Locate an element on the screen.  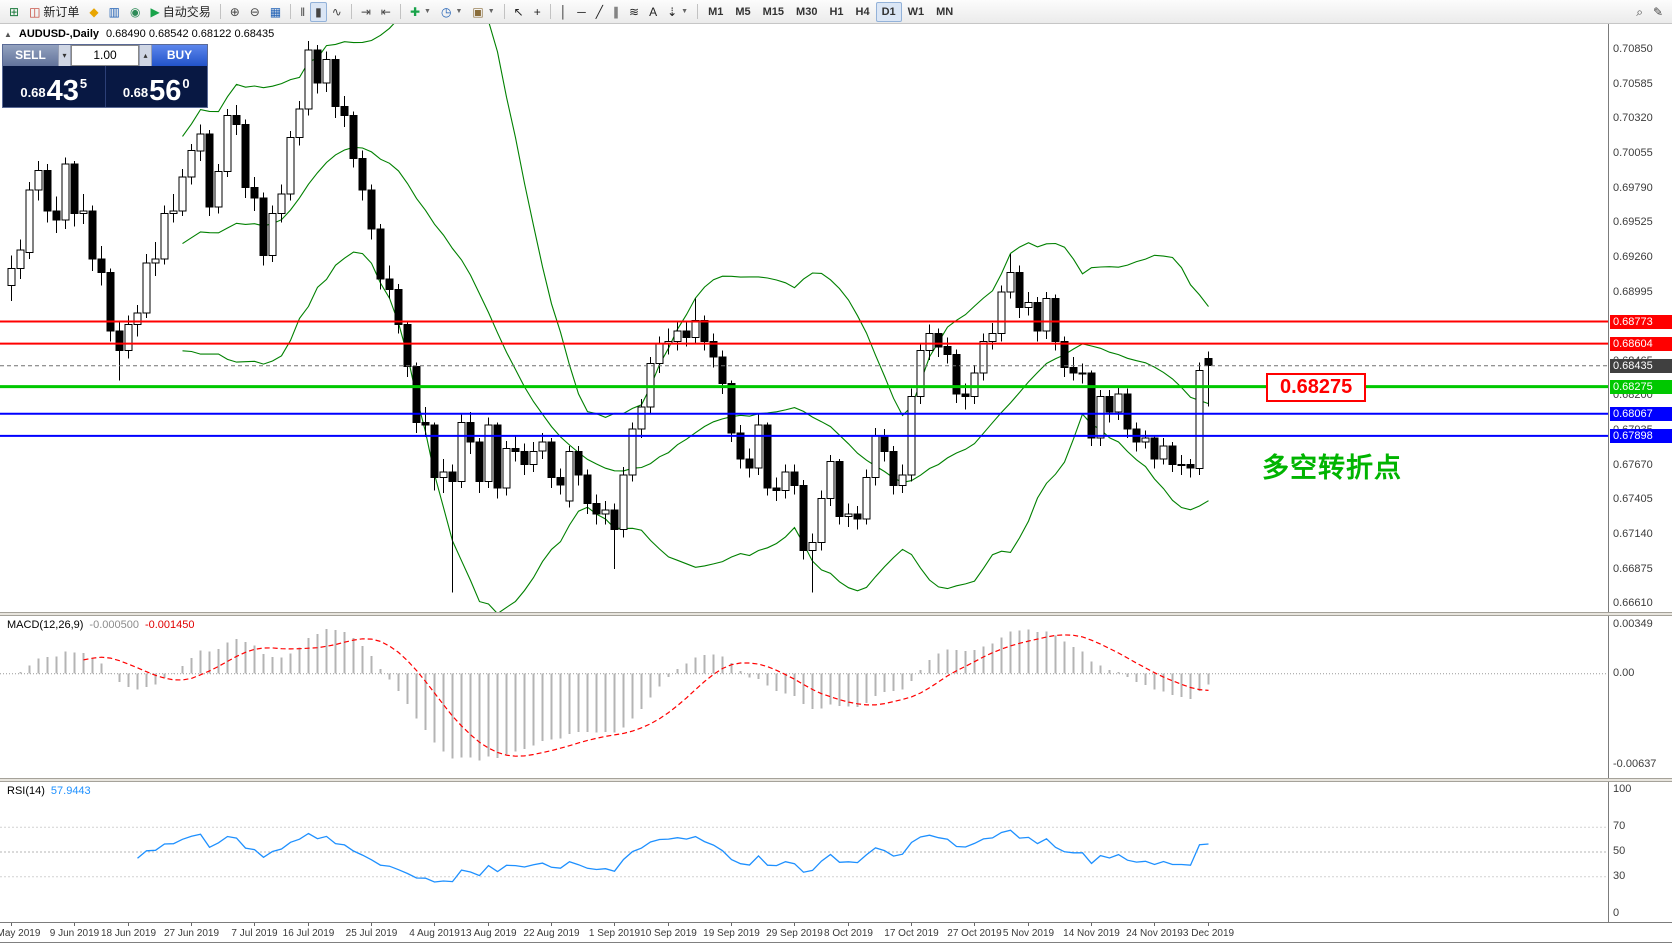
one-click-trading-panel: SELL ▾ 1.00 ▴ BUY 0.68 43 5 0.68 56 0 is located at coordinates (105, 76).